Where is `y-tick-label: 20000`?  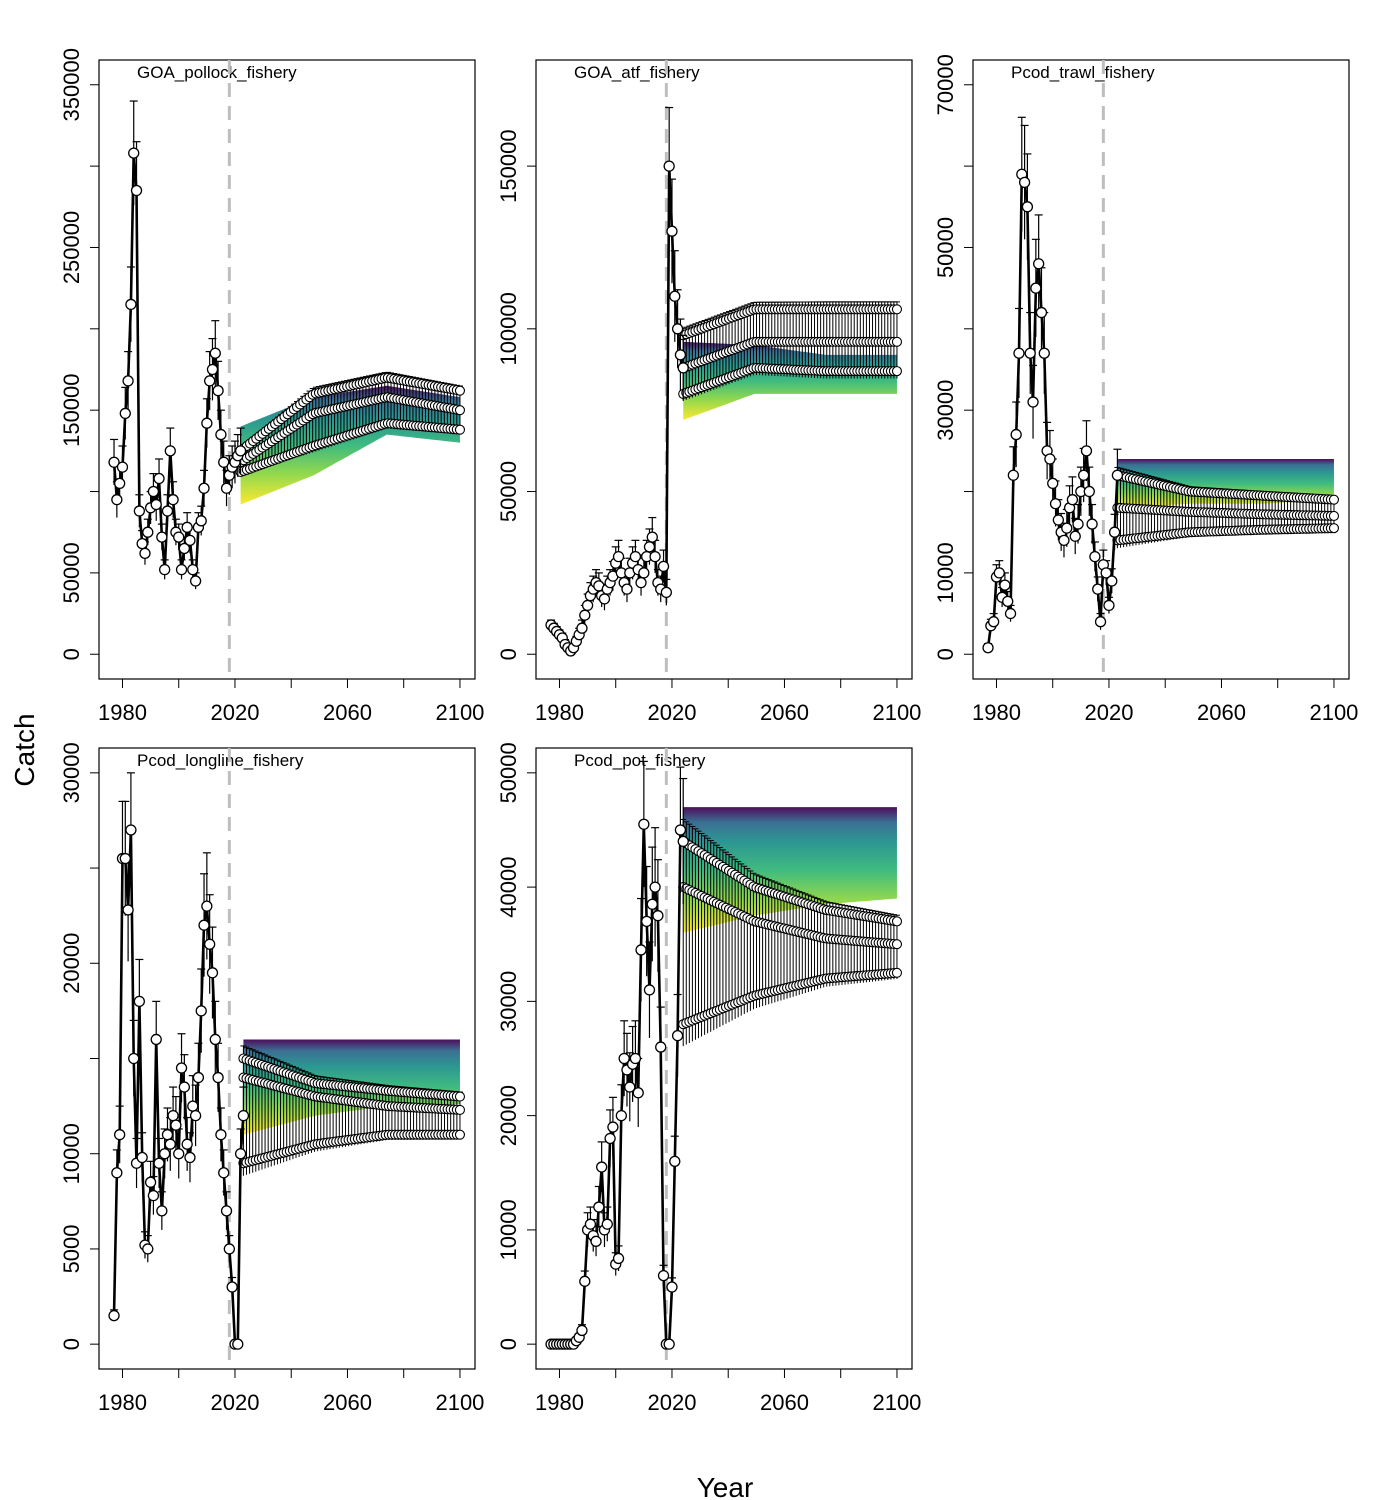
y-tick-label: 20000 is located at coordinates (71, 963).